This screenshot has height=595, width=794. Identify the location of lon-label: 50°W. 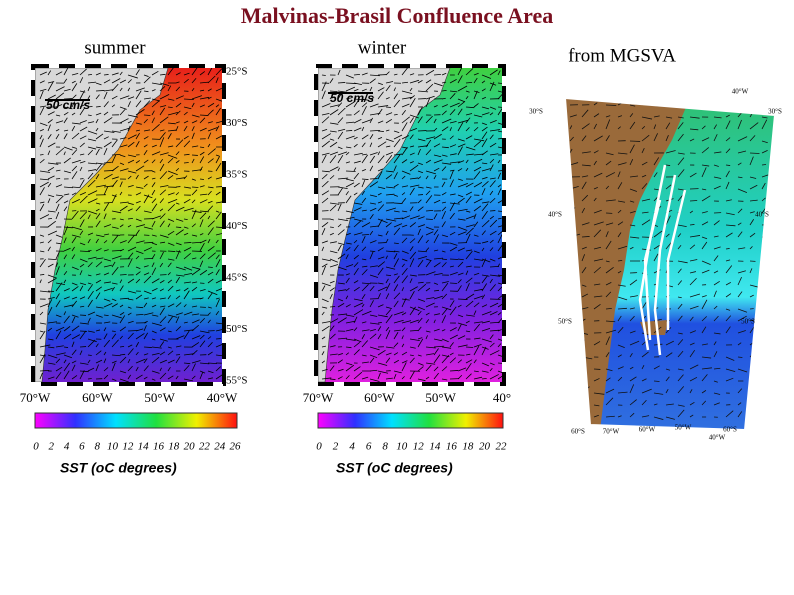
(159, 397).